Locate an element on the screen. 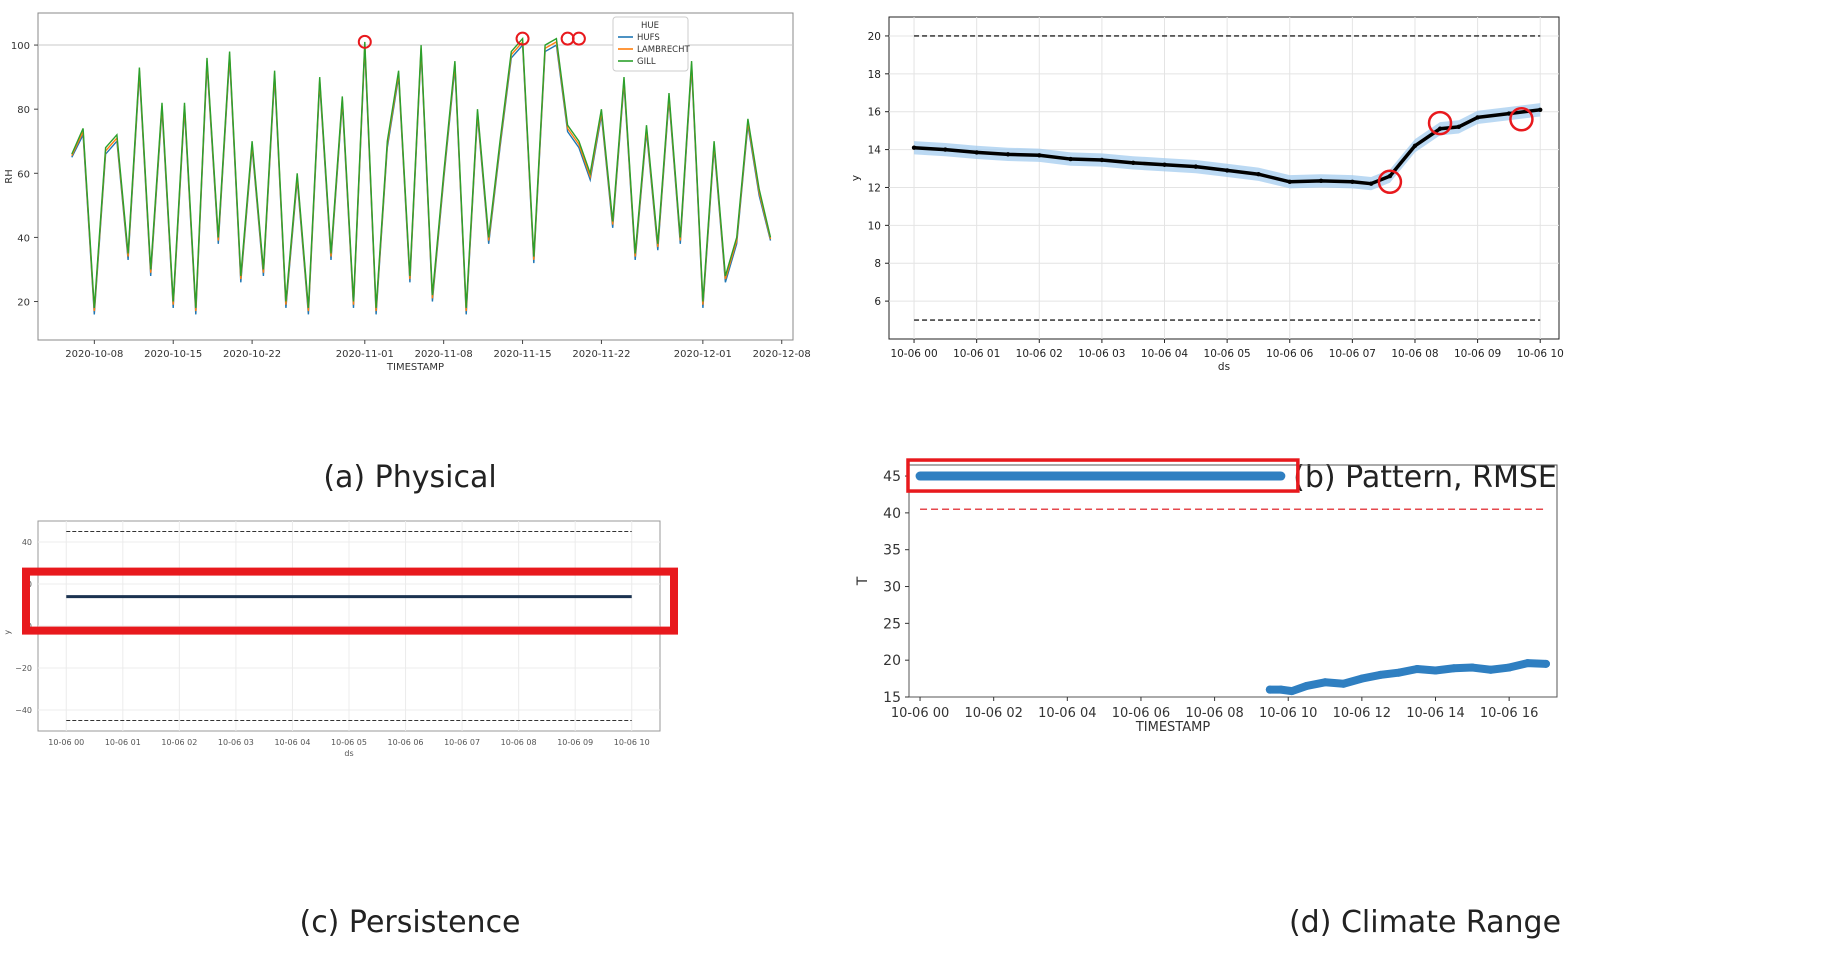 The width and height of the screenshot is (1847, 961). y-tick-label: 40 is located at coordinates (27, 542).